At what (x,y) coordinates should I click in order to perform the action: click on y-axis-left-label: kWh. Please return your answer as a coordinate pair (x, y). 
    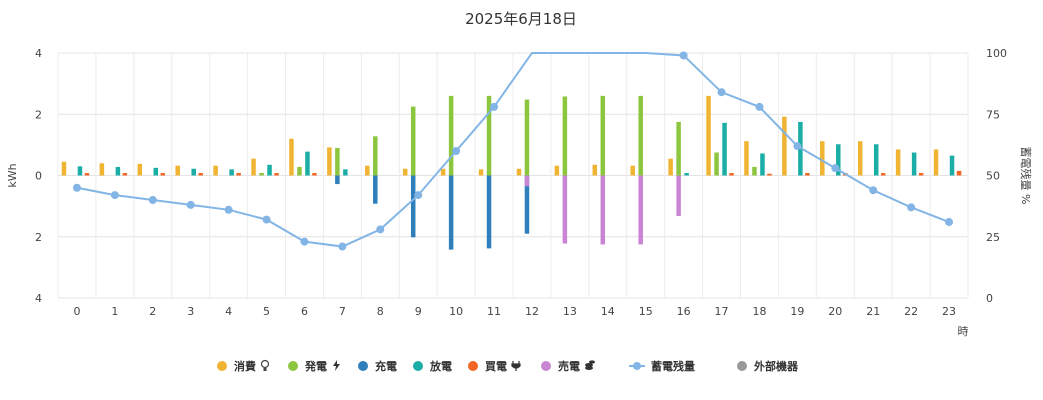
    Looking at the image, I should click on (12, 175).